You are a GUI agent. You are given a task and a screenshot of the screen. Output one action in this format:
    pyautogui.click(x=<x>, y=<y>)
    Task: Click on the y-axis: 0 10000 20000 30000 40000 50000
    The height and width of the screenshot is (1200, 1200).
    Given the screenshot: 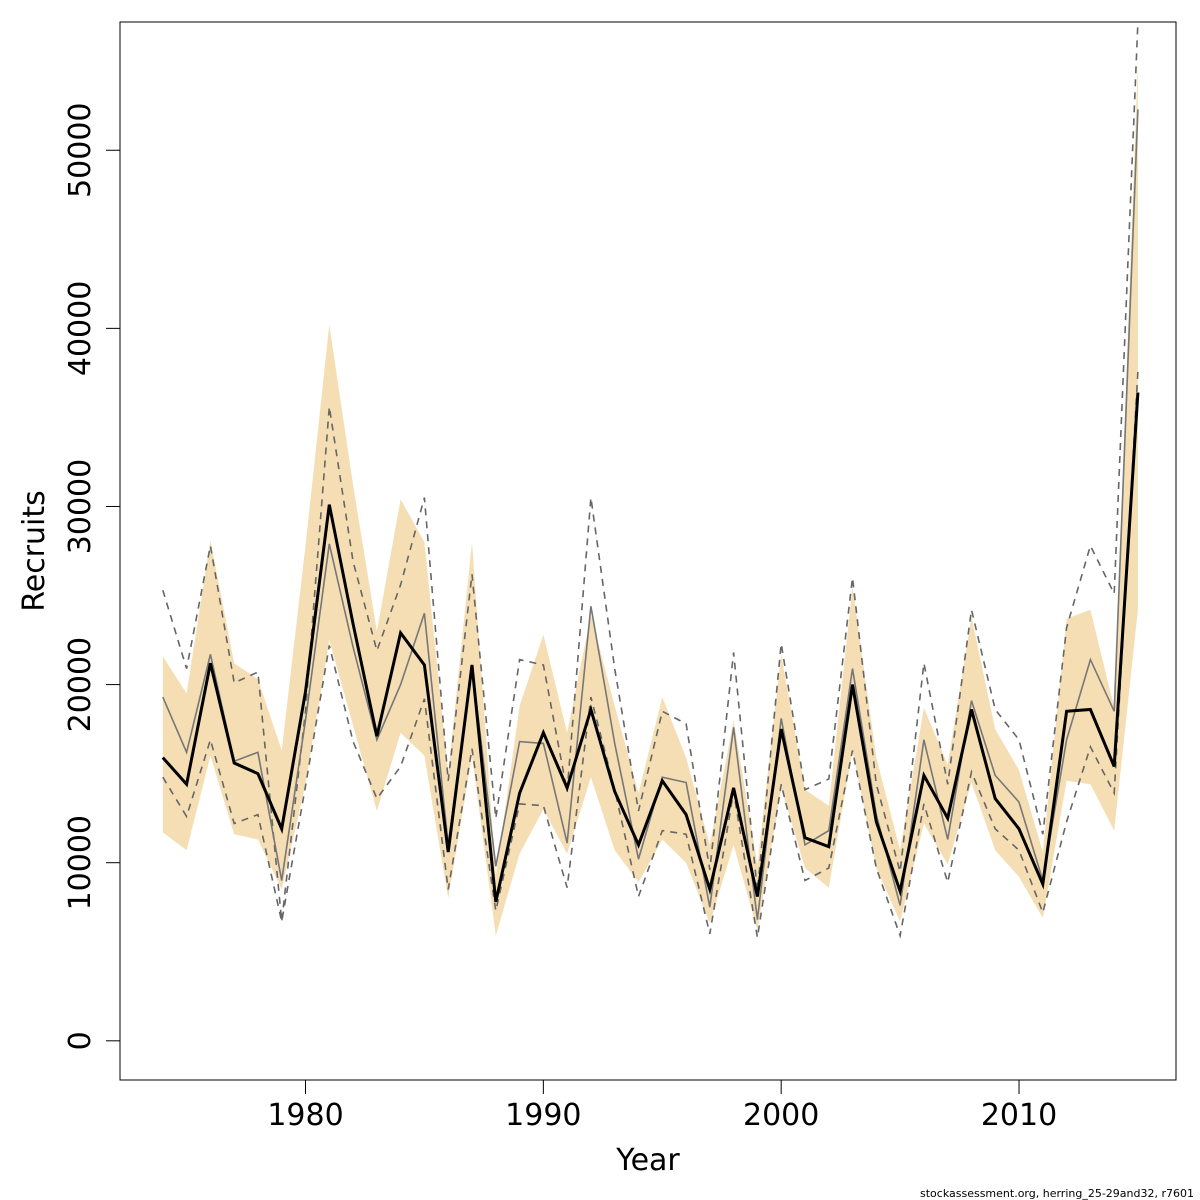 What is the action you would take?
    pyautogui.click(x=91, y=576)
    